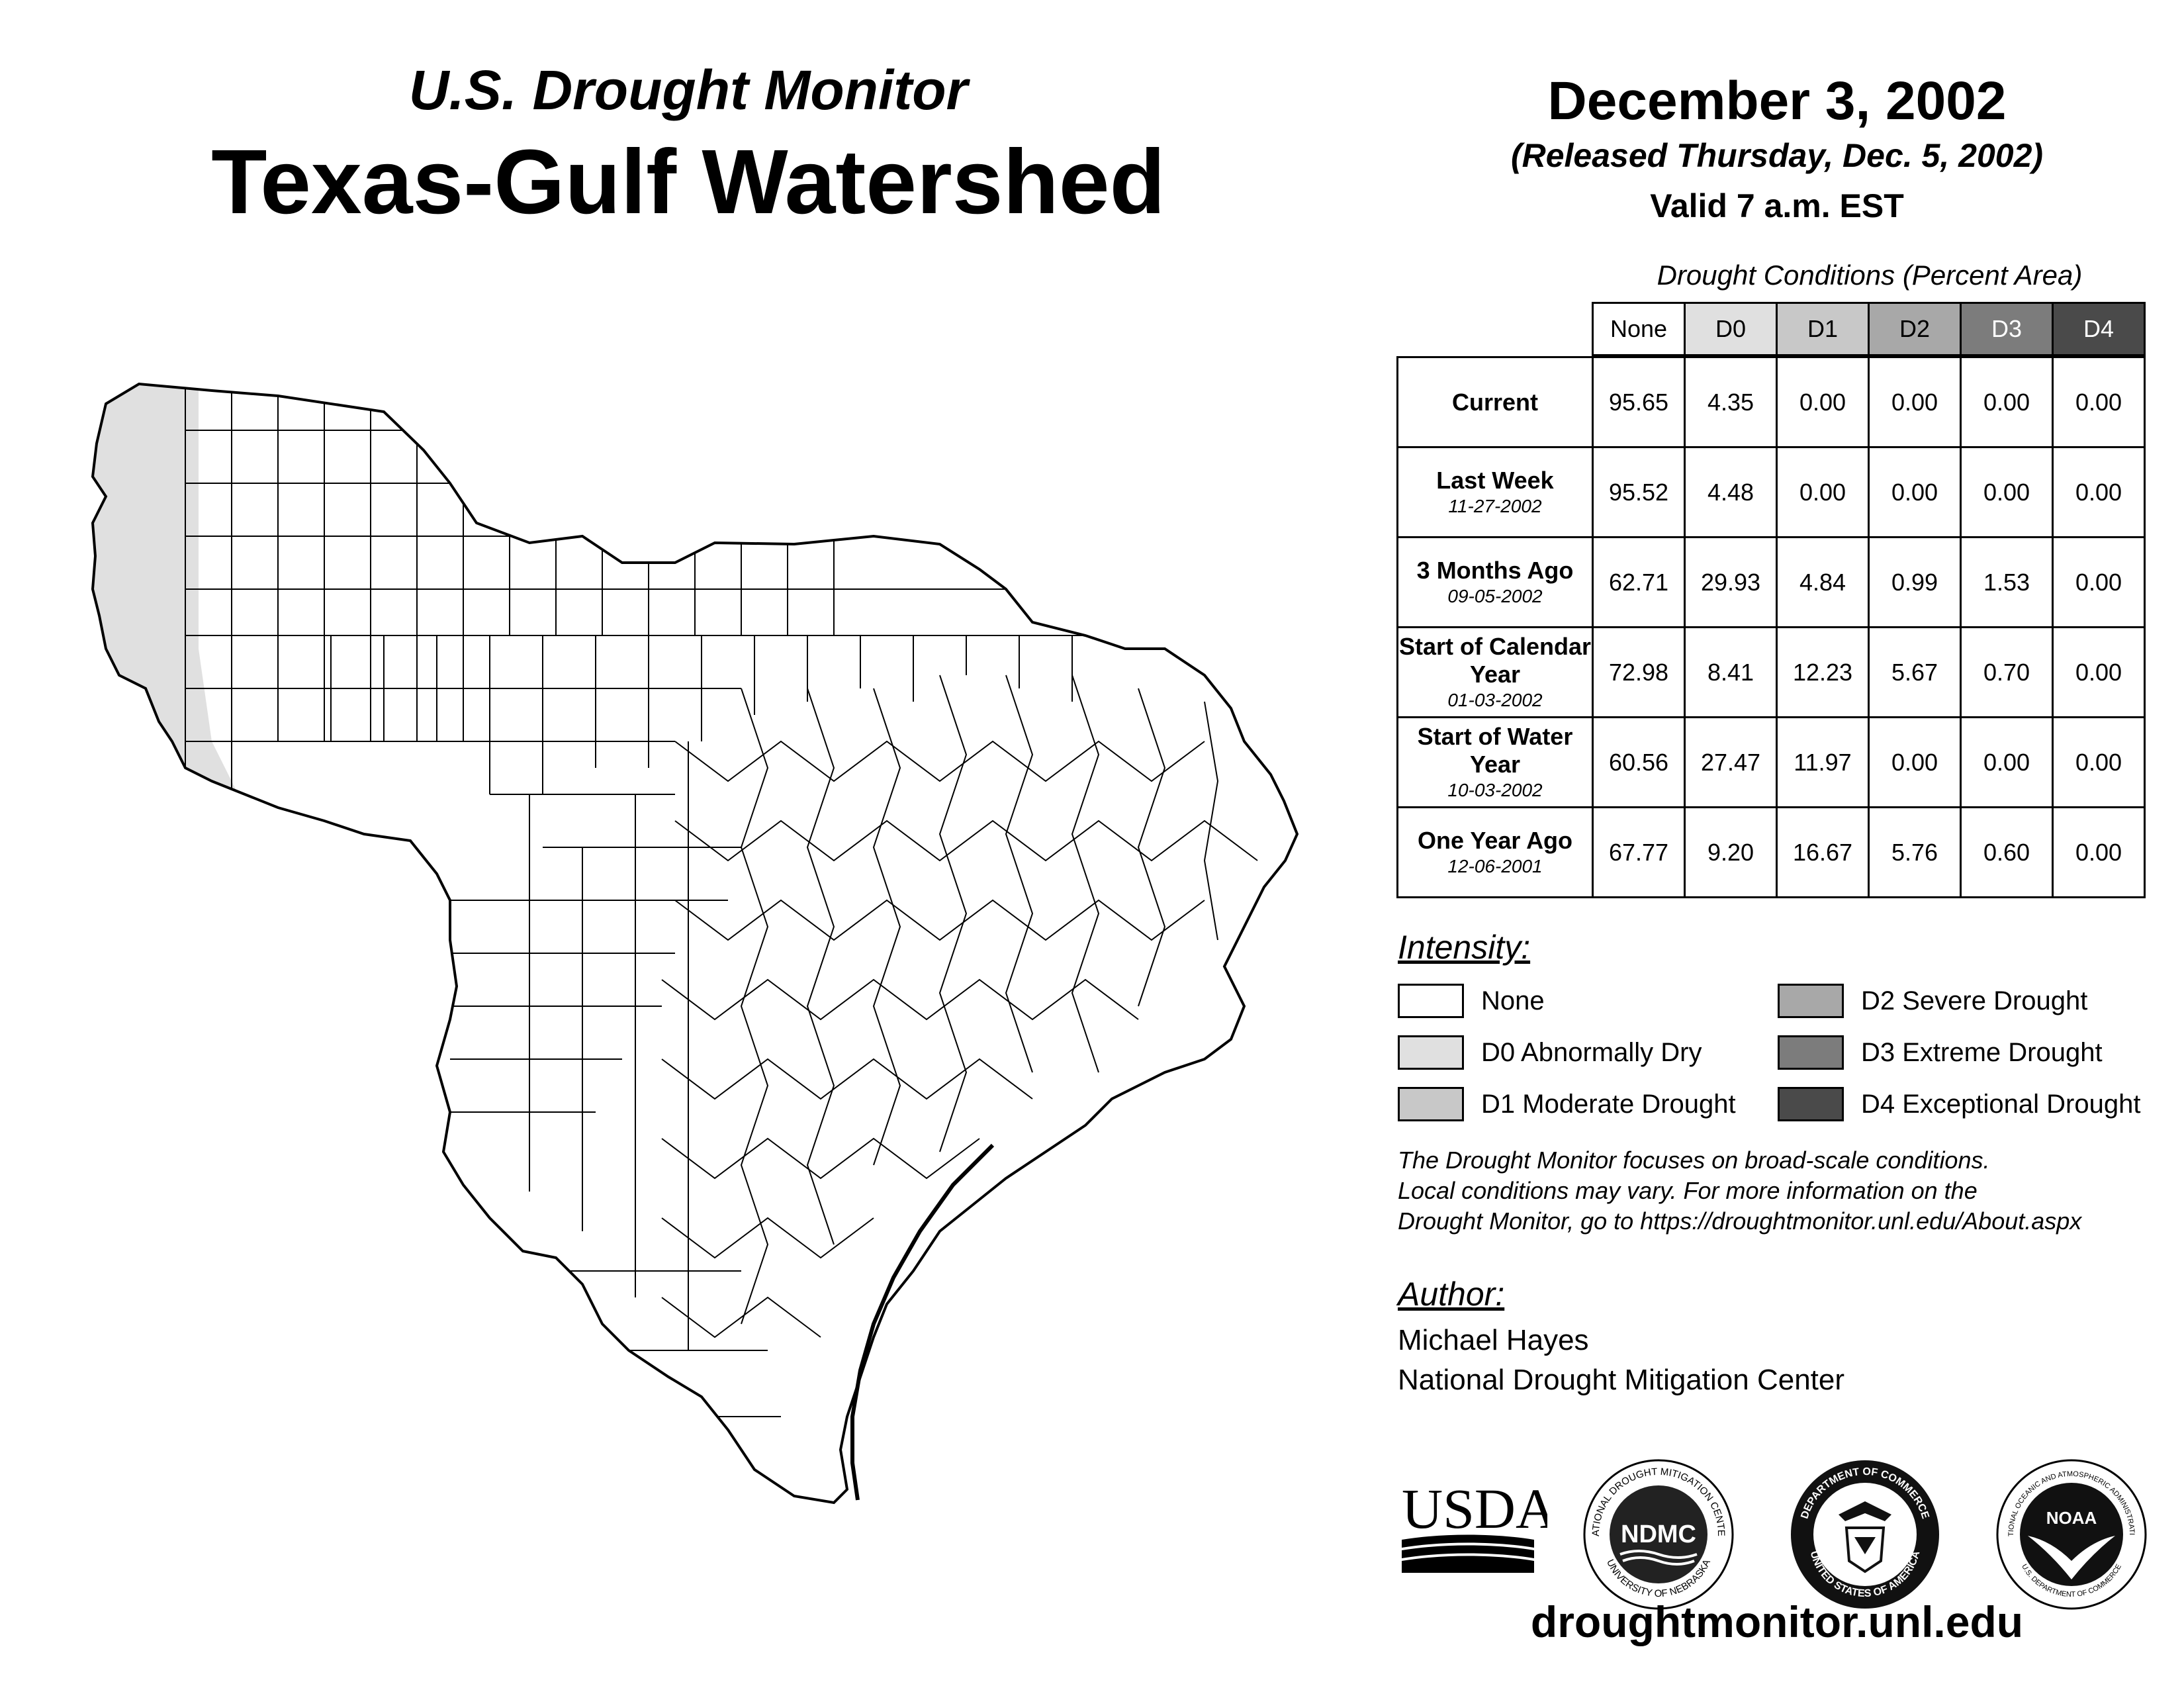  What do you see at coordinates (1639, 492) in the screenshot?
I see `table-cell: 95.52` at bounding box center [1639, 492].